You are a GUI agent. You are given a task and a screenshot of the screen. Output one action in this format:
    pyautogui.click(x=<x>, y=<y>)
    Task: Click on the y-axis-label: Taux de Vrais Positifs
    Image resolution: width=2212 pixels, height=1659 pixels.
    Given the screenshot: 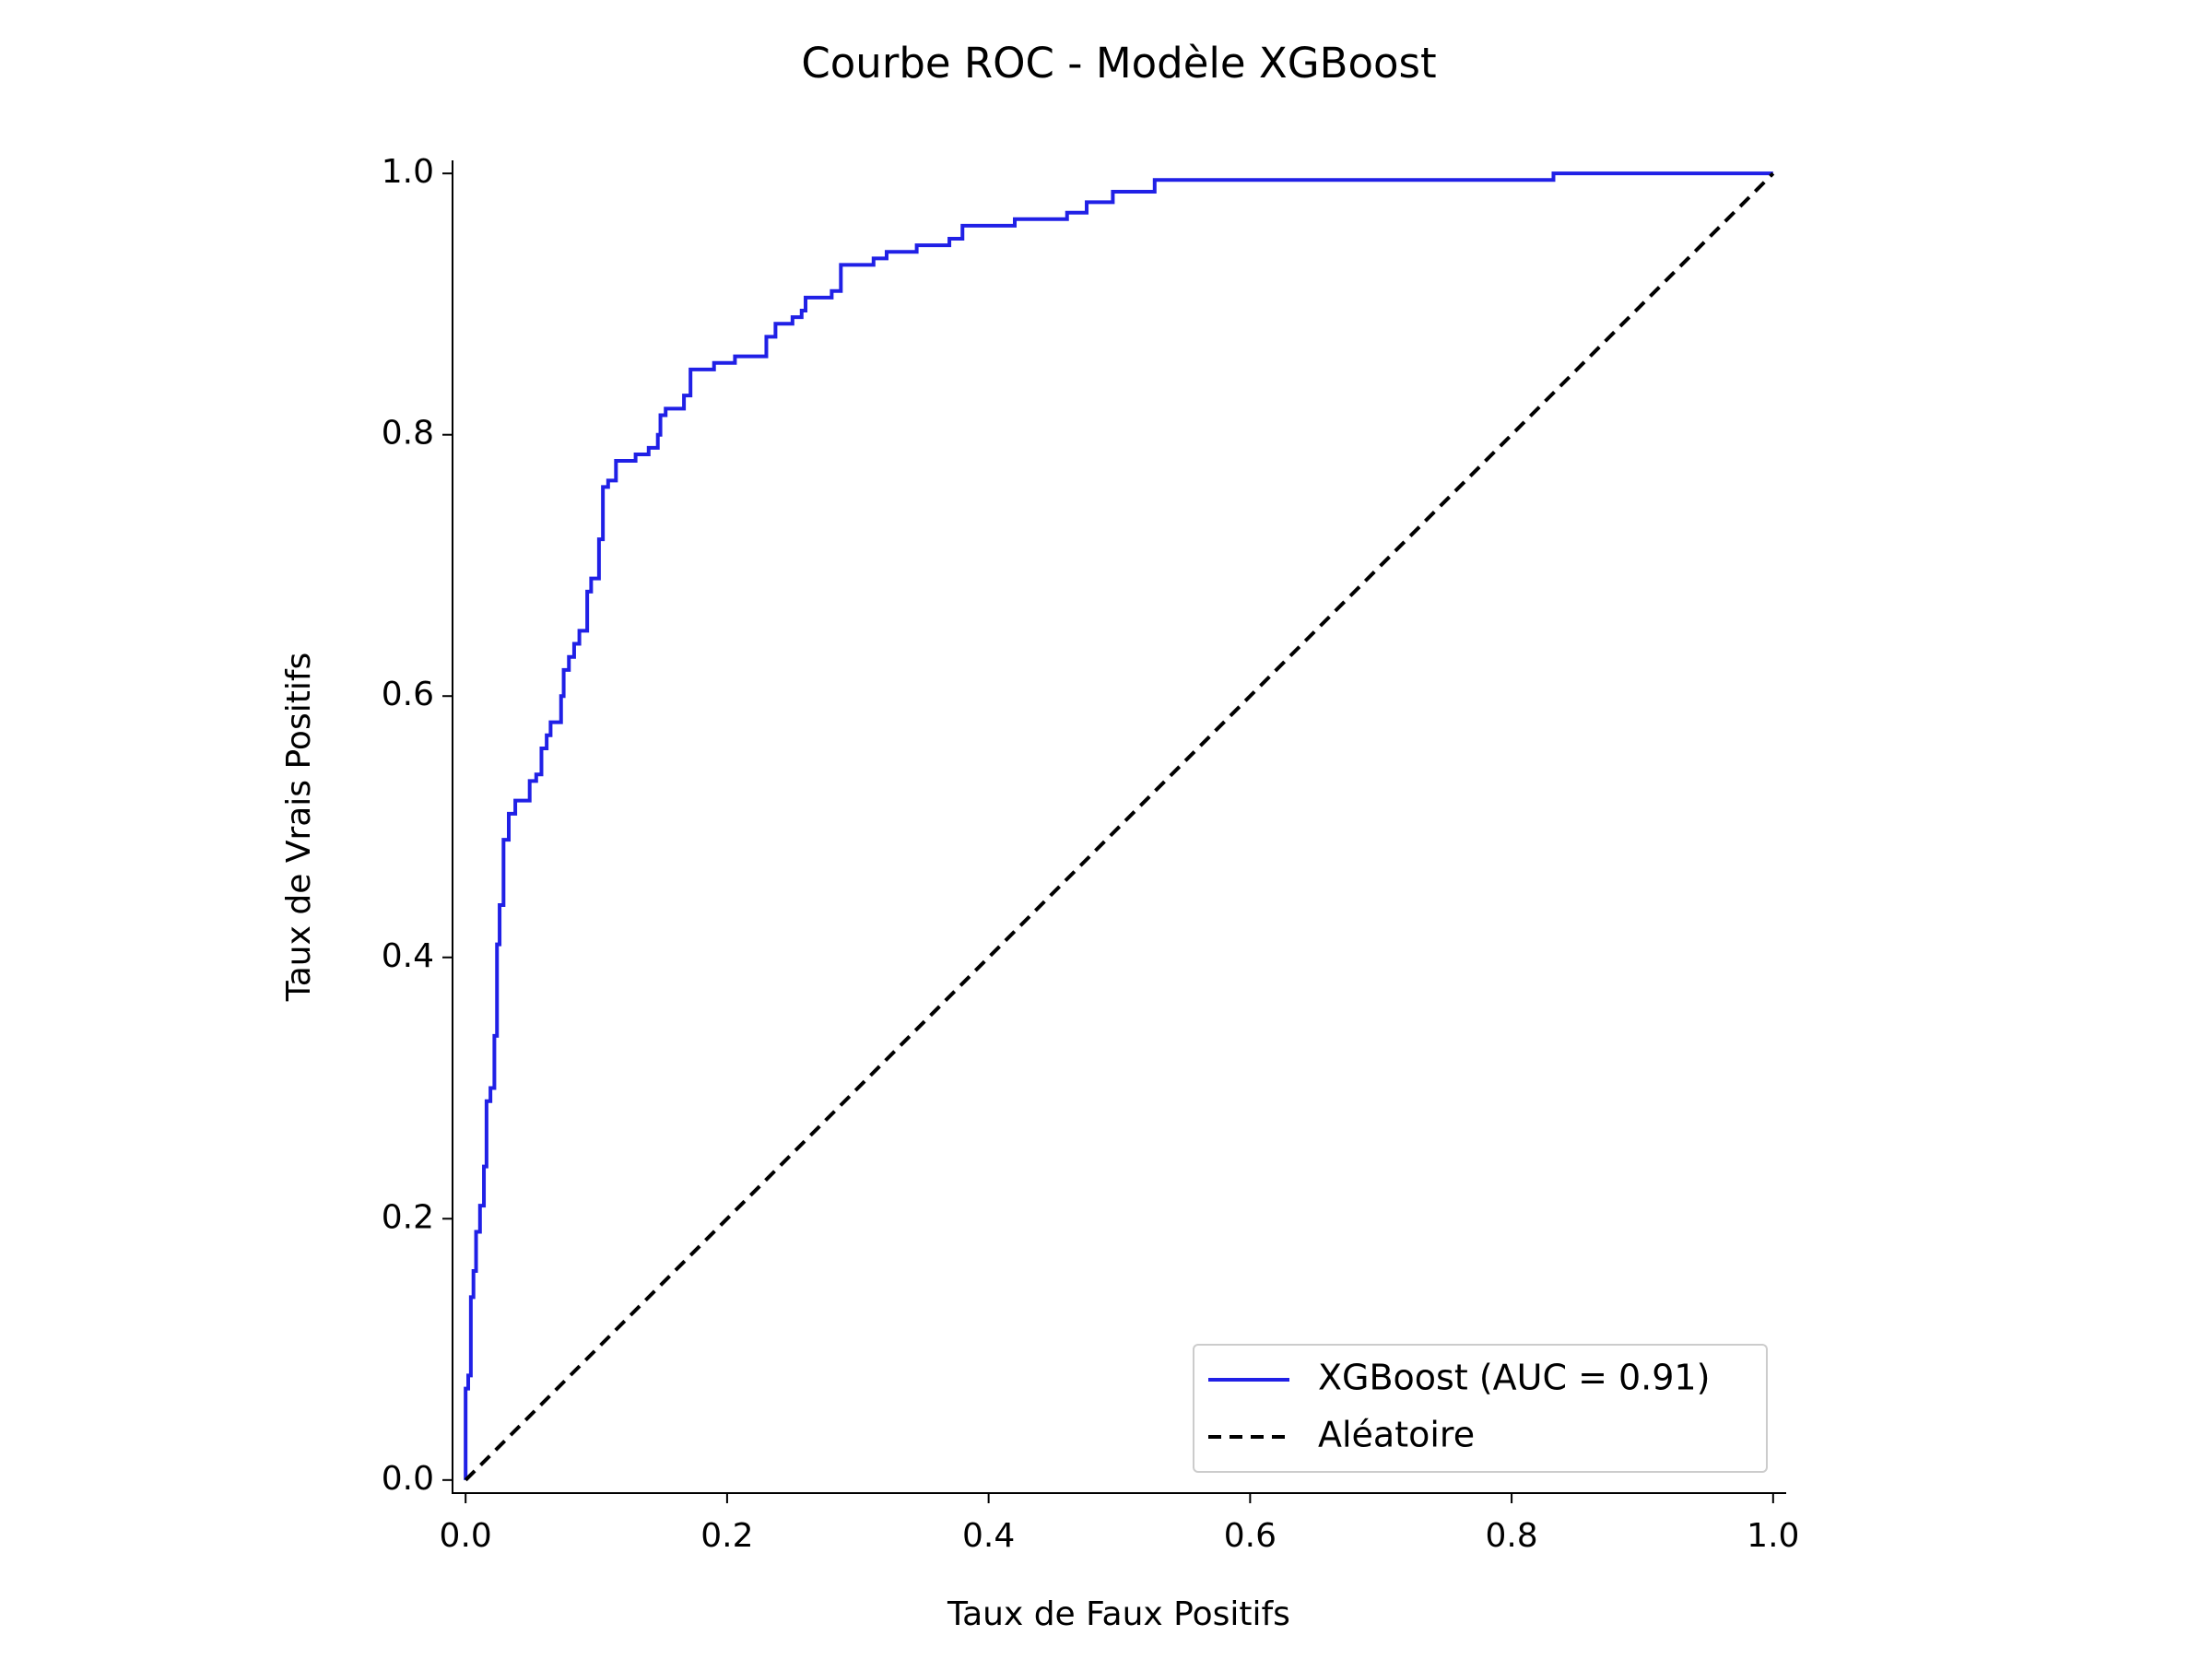 What is the action you would take?
    pyautogui.click(x=299, y=828)
    